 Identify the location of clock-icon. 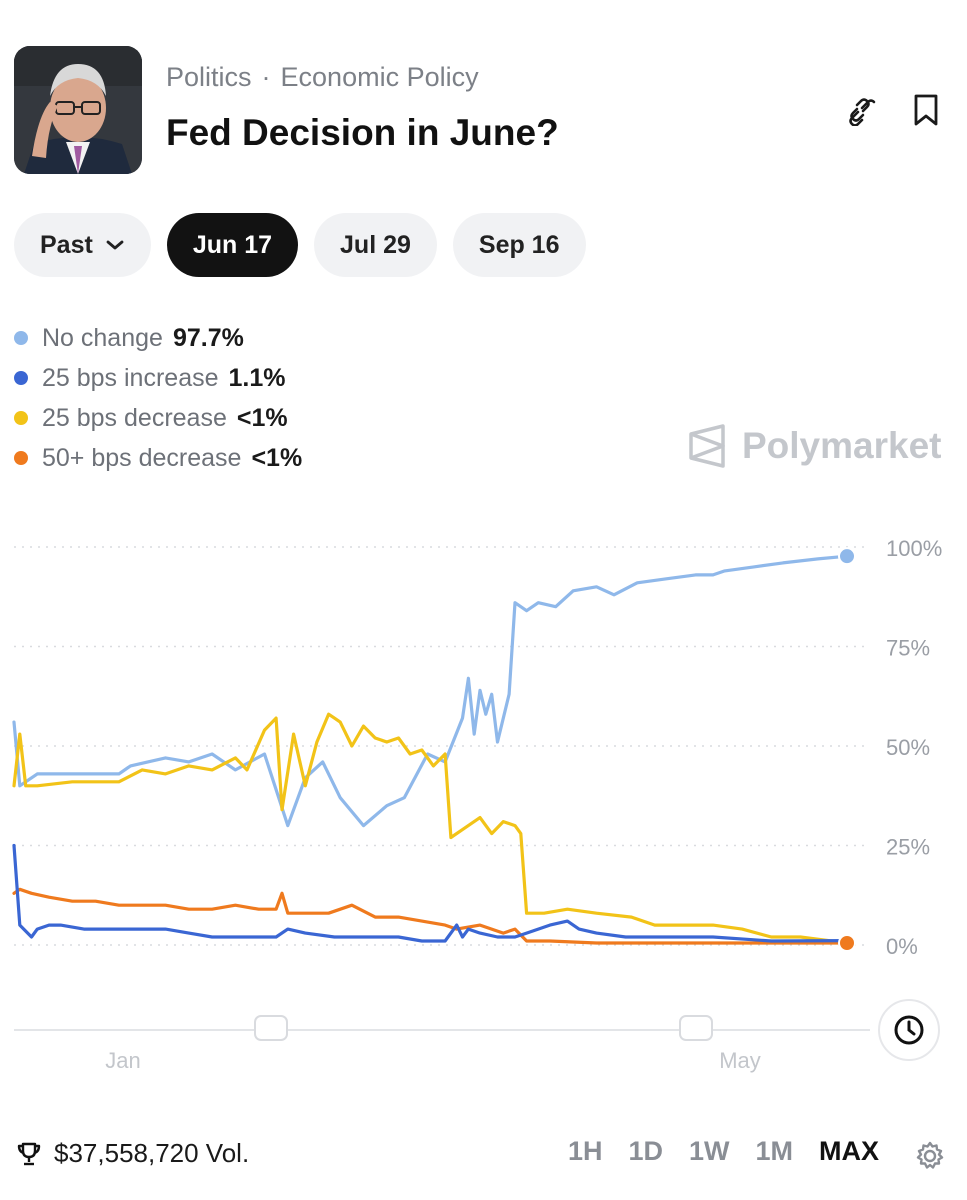
(909, 1030).